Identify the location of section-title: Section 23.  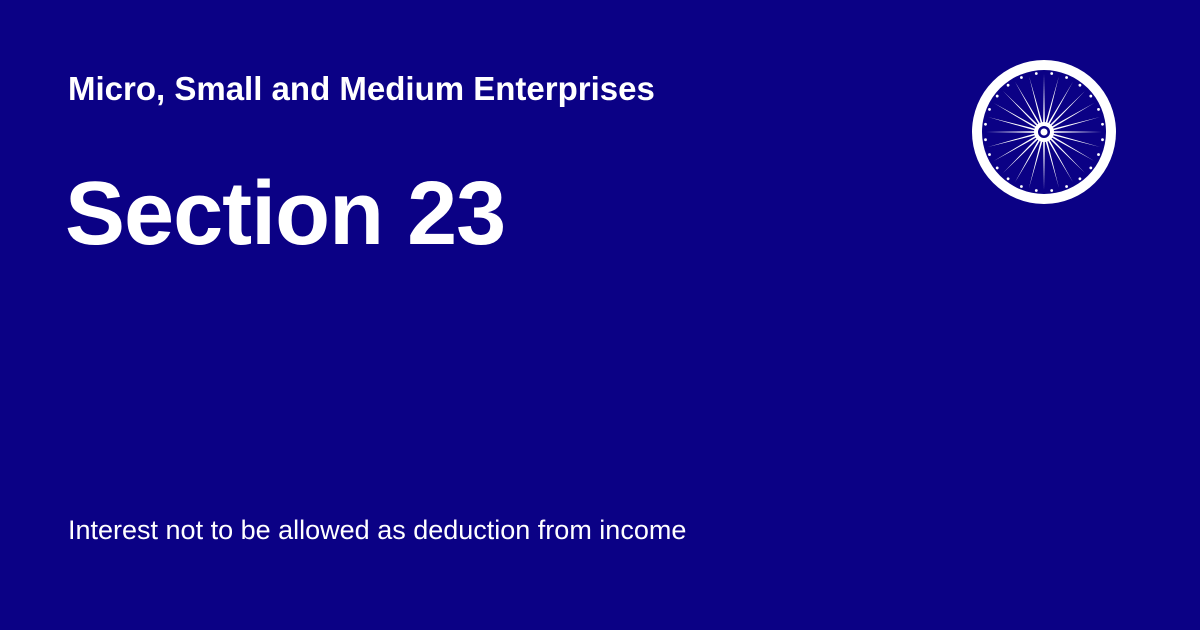
(285, 214).